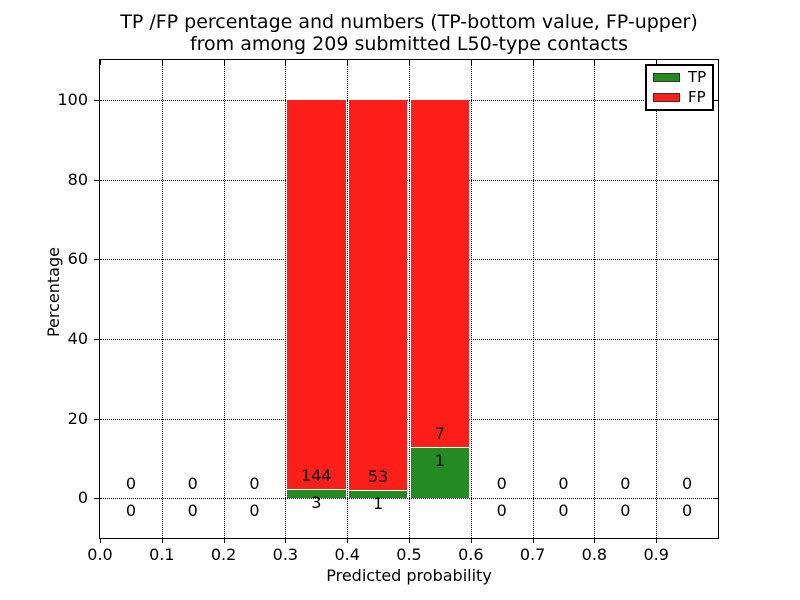  I want to click on y-axis-label: Percentage, so click(53, 292).